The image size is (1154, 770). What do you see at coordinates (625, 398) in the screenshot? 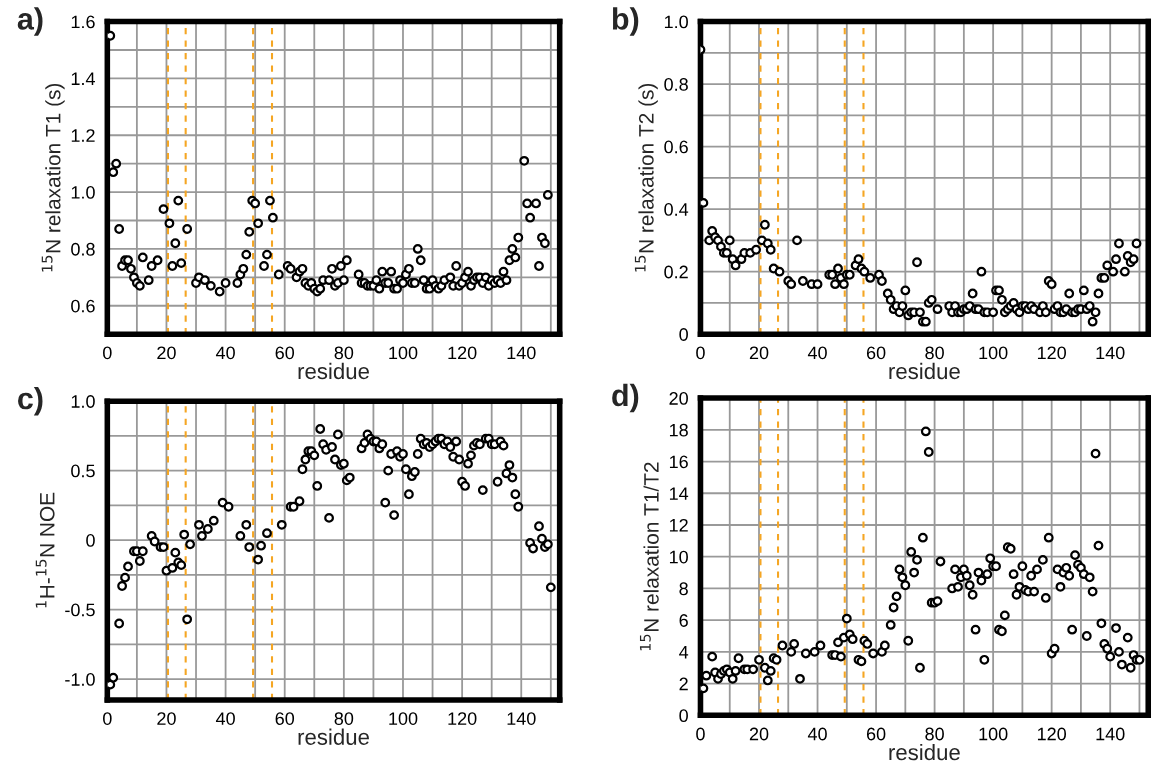
I see `chart-title: d)` at bounding box center [625, 398].